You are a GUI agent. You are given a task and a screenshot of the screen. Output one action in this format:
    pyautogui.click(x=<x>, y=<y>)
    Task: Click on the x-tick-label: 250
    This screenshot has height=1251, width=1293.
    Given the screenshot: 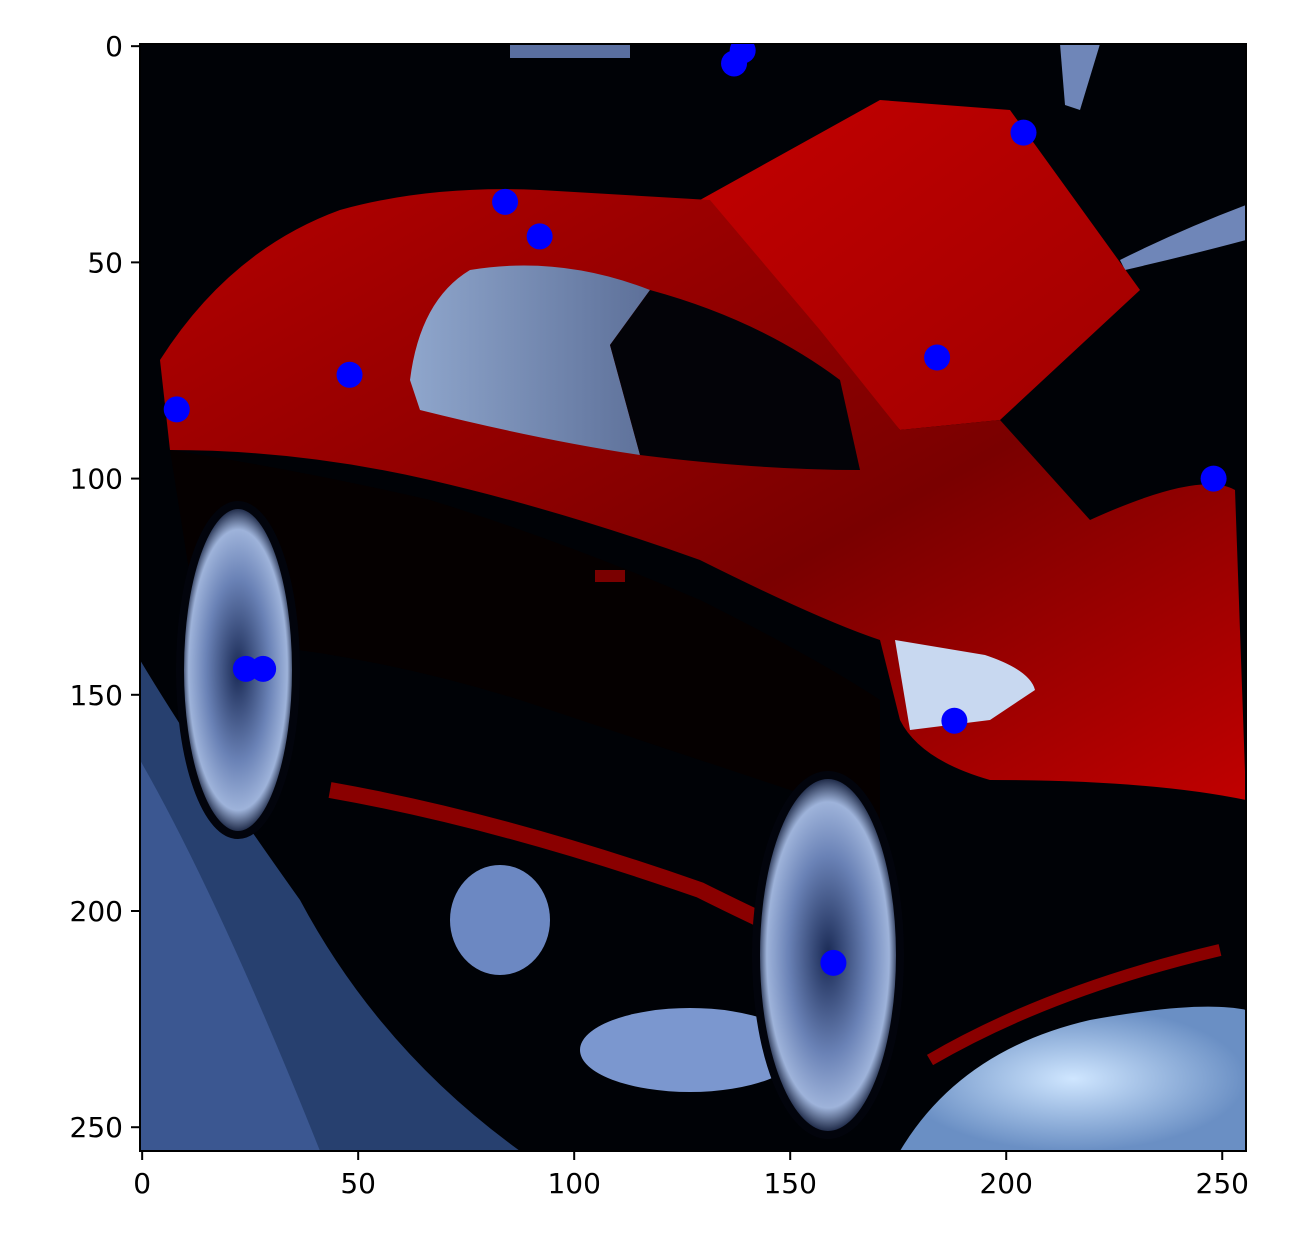 What is the action you would take?
    pyautogui.click(x=1222, y=1183)
    